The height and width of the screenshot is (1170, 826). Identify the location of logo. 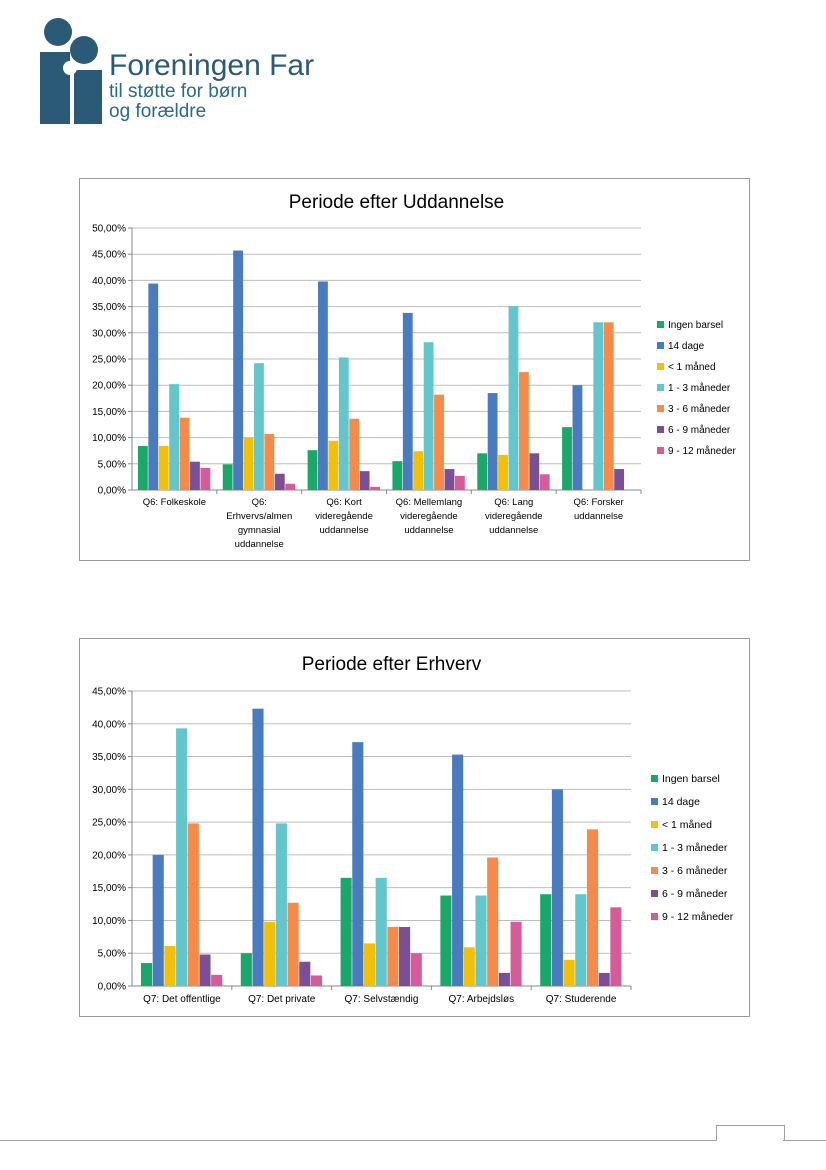
(188, 73).